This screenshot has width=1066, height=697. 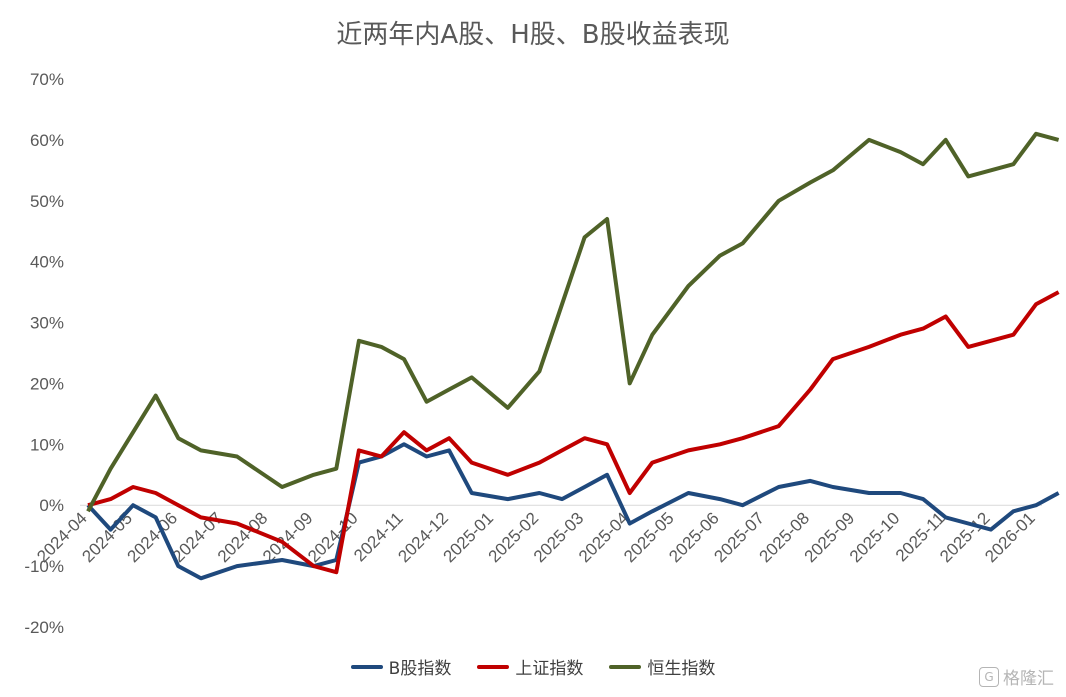 I want to click on legend: B股指数 上证指数 恒生指数, so click(x=533, y=666).